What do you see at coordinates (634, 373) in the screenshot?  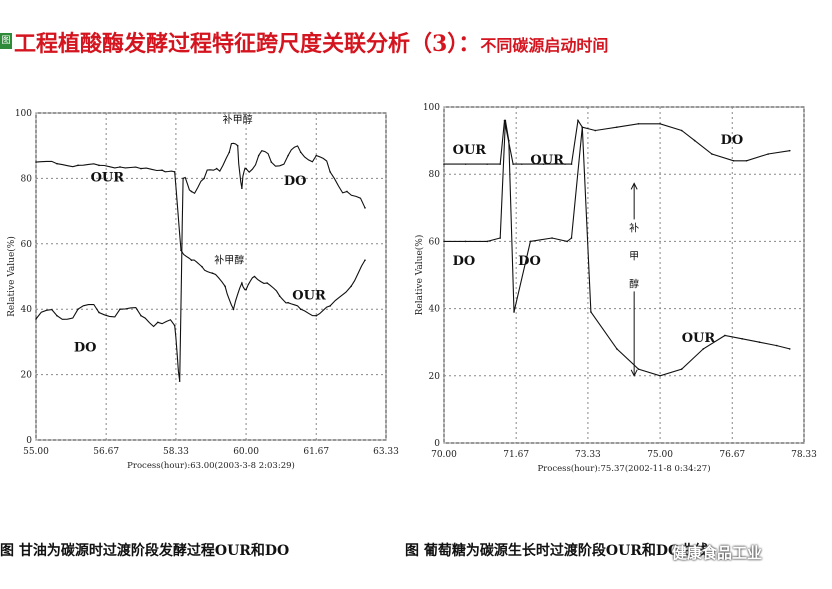 I see `annotation-arrowhead` at bounding box center [634, 373].